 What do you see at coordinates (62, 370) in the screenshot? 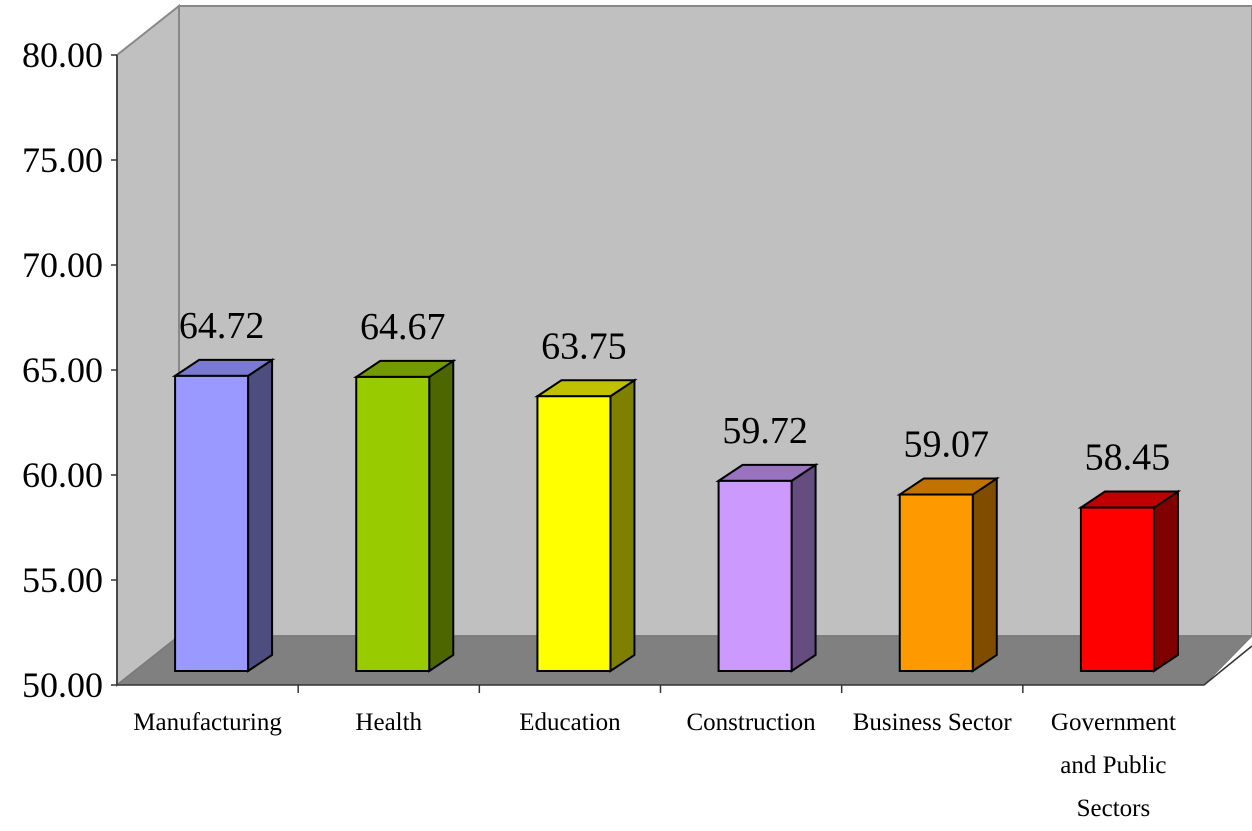
I see `y-tick-label: 65.00` at bounding box center [62, 370].